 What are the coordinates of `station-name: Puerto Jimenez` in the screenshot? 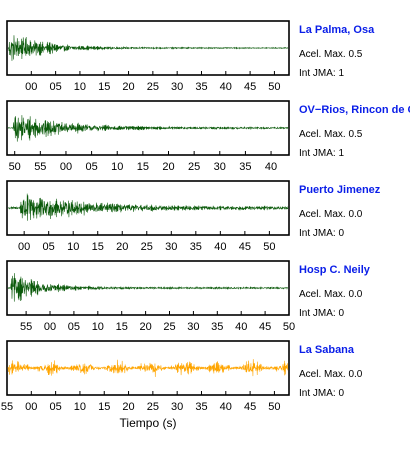 It's located at (340, 190).